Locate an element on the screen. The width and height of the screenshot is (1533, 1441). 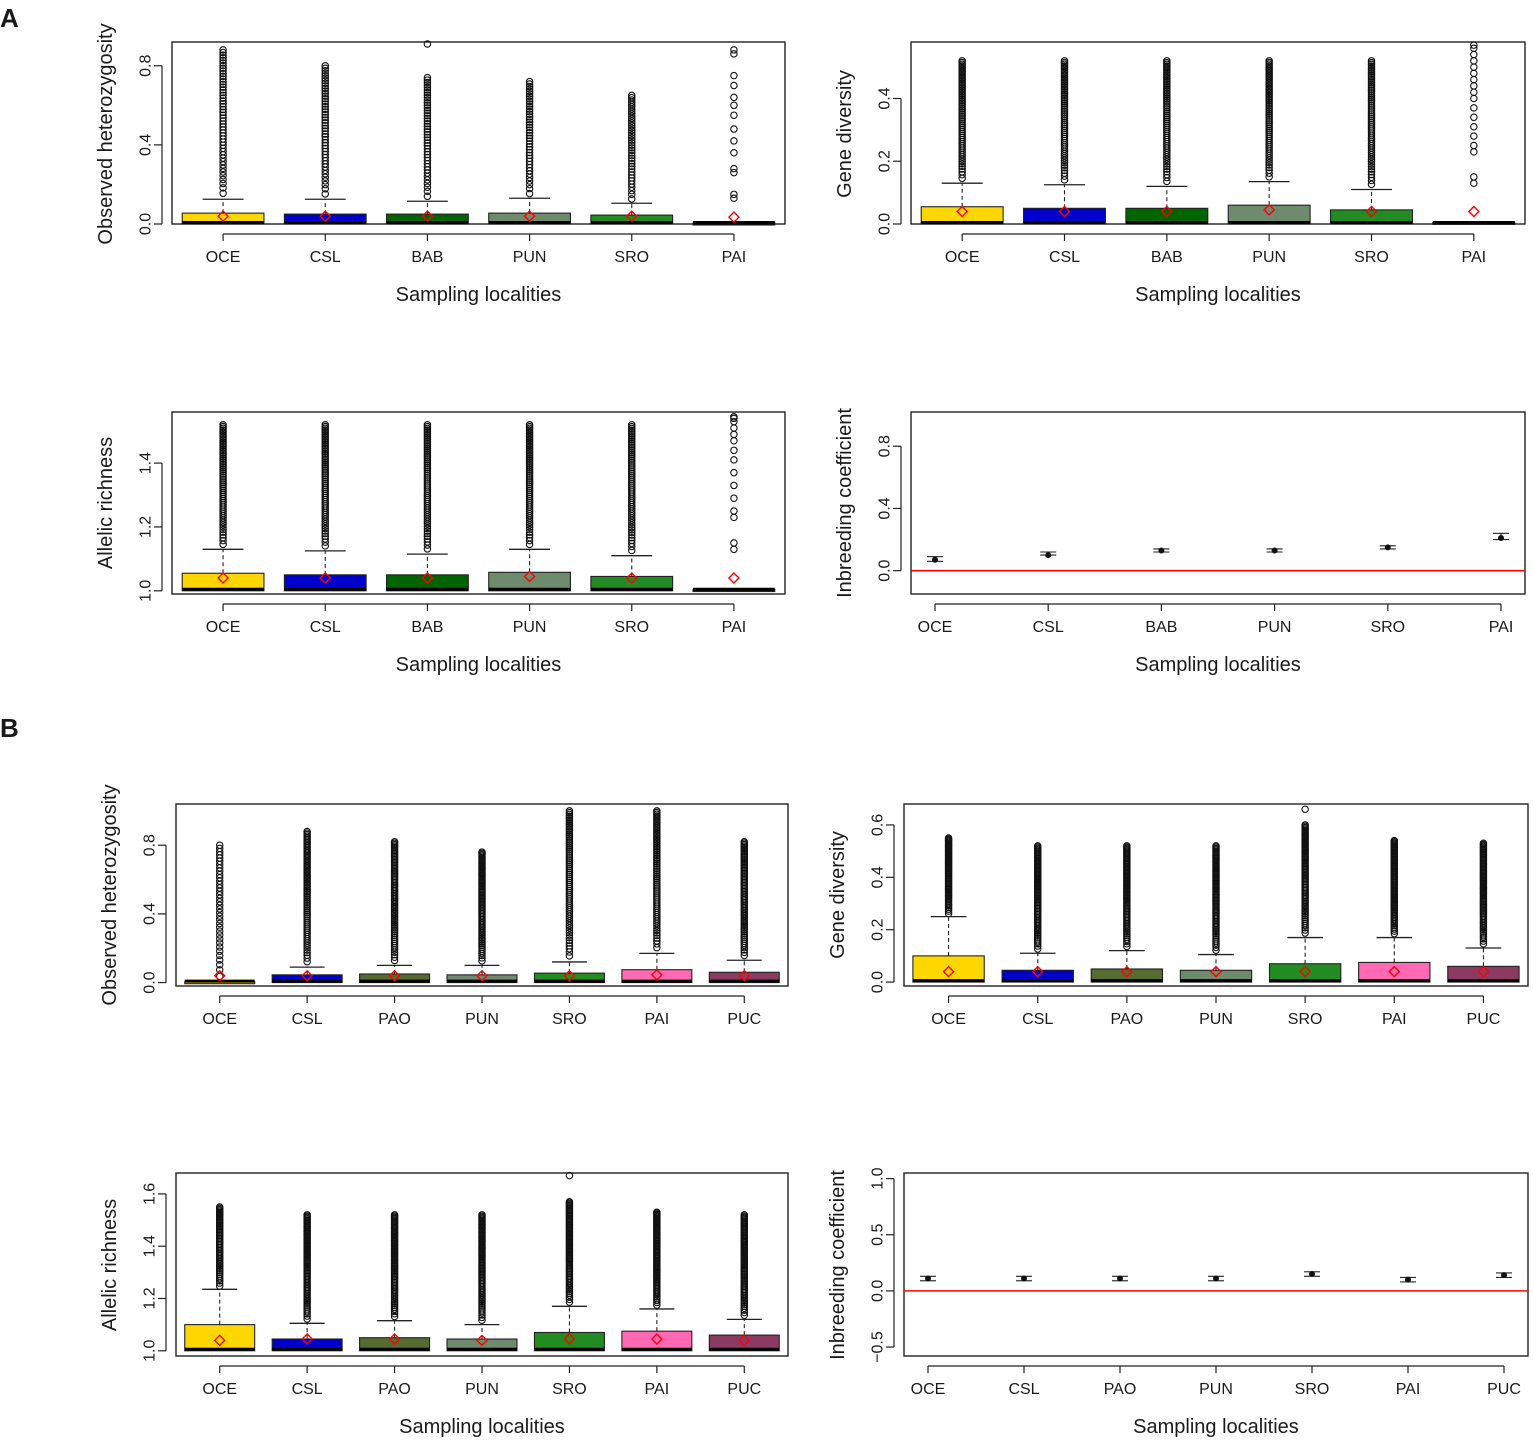
x-axis: OCE CSL BAB PUN SRO PAI is located at coordinates (1215, 619).